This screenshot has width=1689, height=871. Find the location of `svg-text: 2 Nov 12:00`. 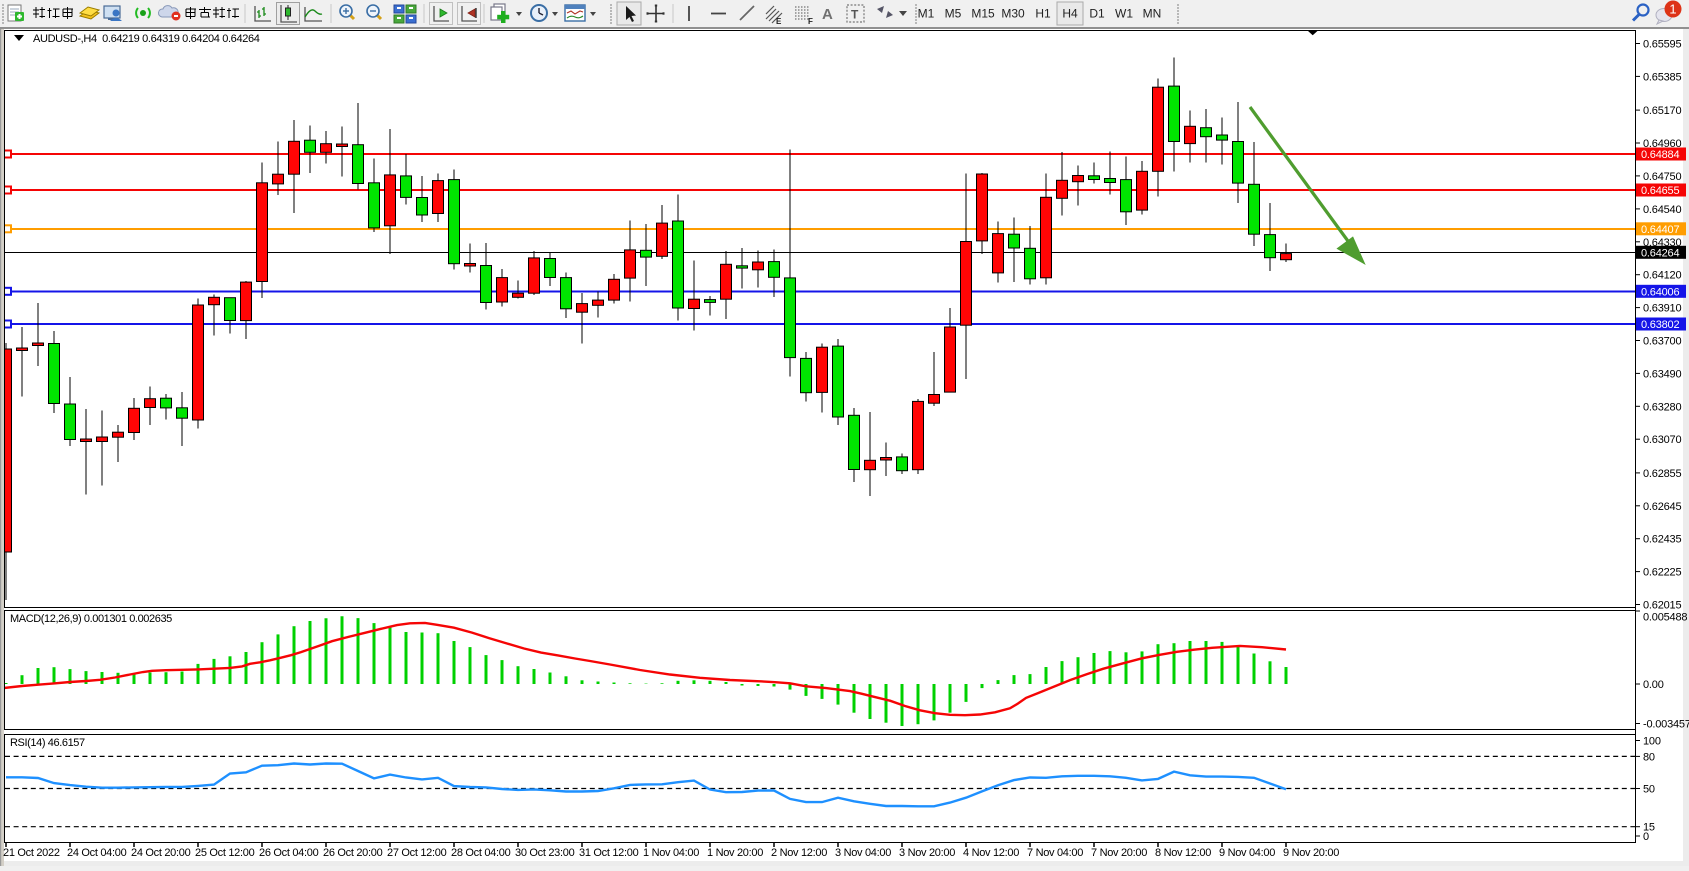

svg-text: 2 Nov 12:00 is located at coordinates (799, 853).